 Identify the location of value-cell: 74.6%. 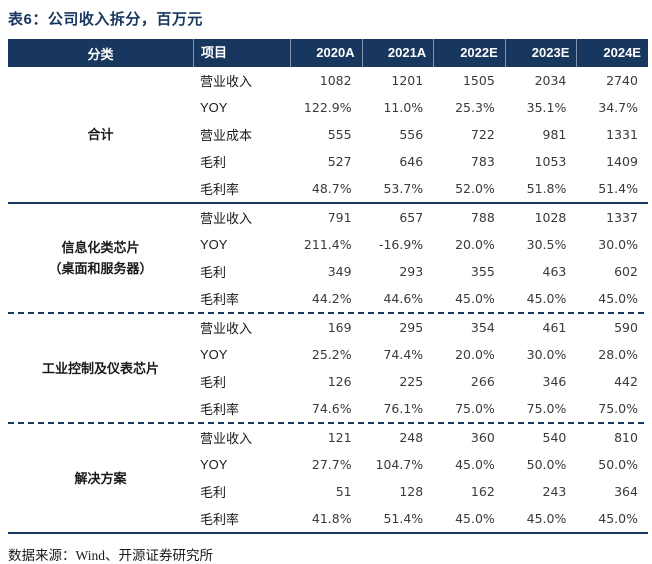
(331, 408).